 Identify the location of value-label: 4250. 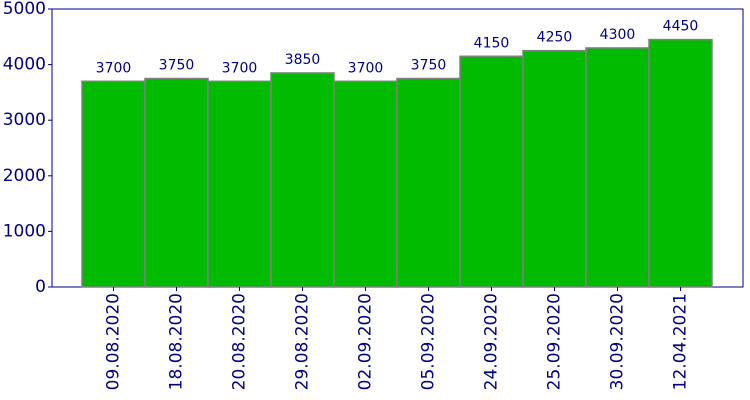
(555, 38).